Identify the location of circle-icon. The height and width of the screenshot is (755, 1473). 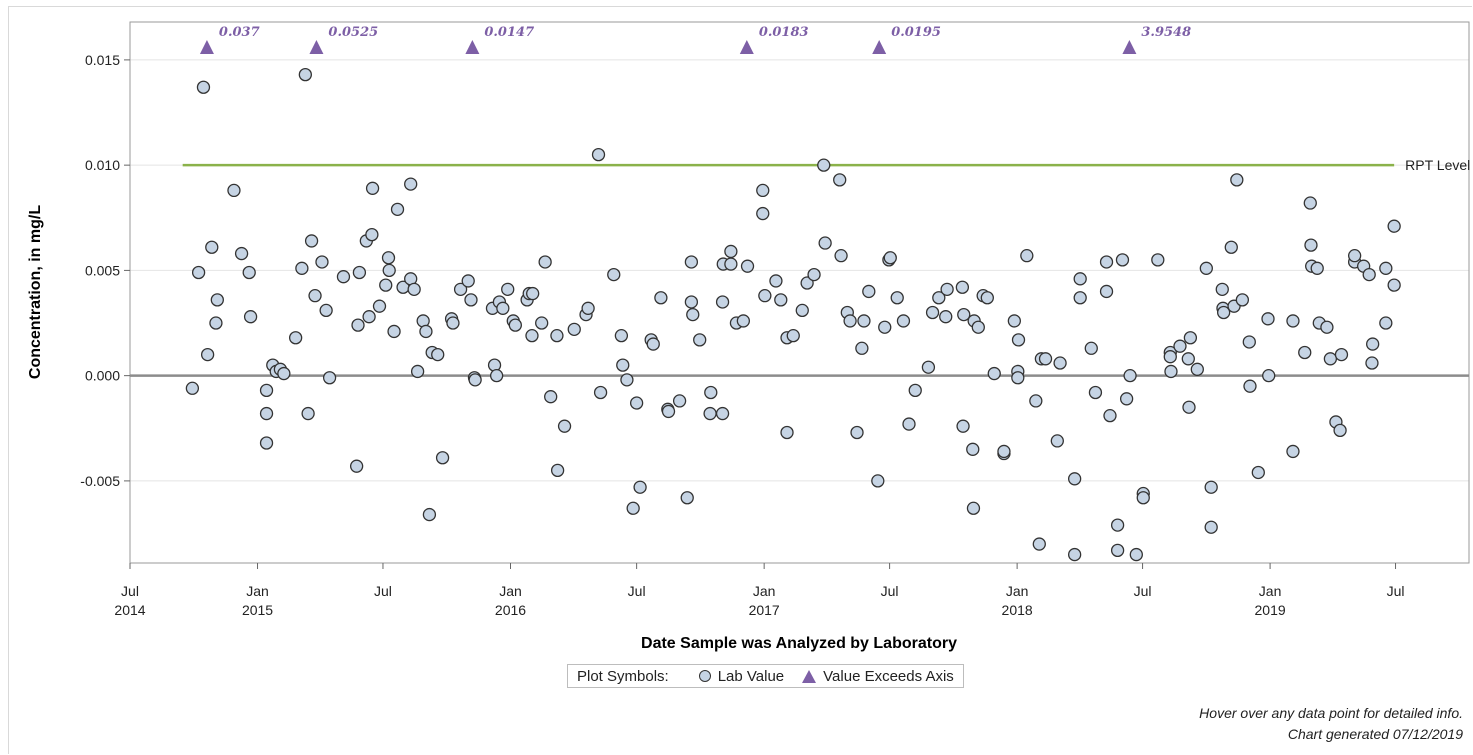
(704, 676).